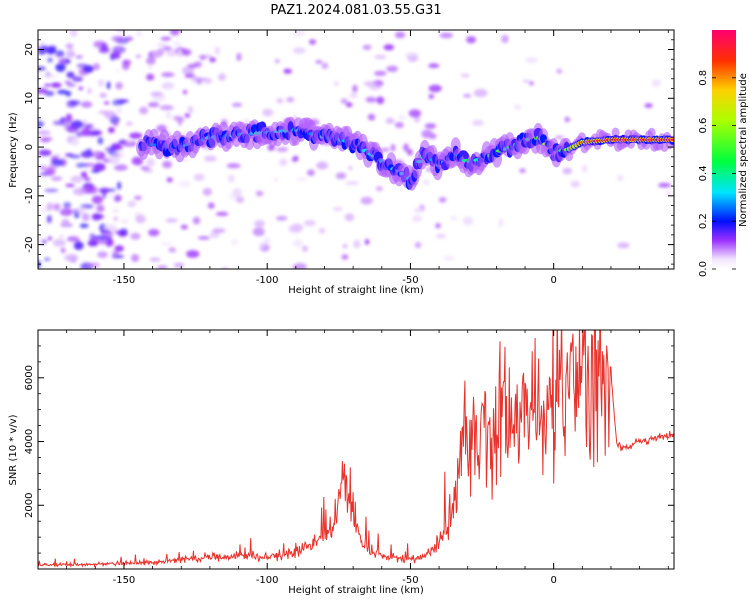  Describe the element at coordinates (29, 244) in the screenshot. I see `y-tick-label: -20` at that location.